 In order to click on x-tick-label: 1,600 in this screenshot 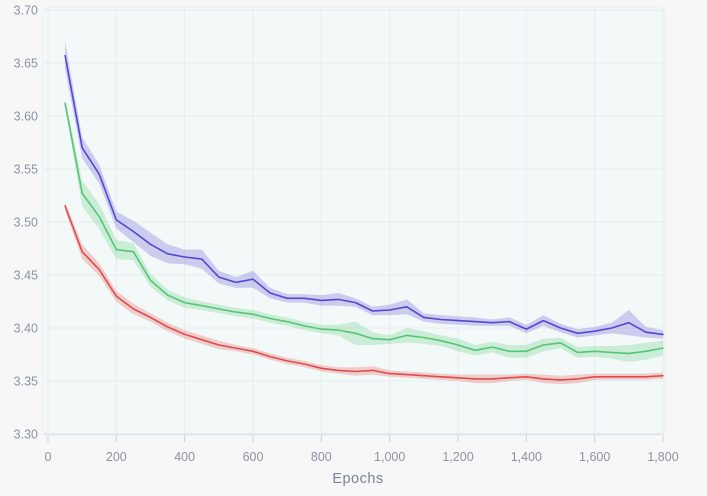, I will do `click(594, 457)`.